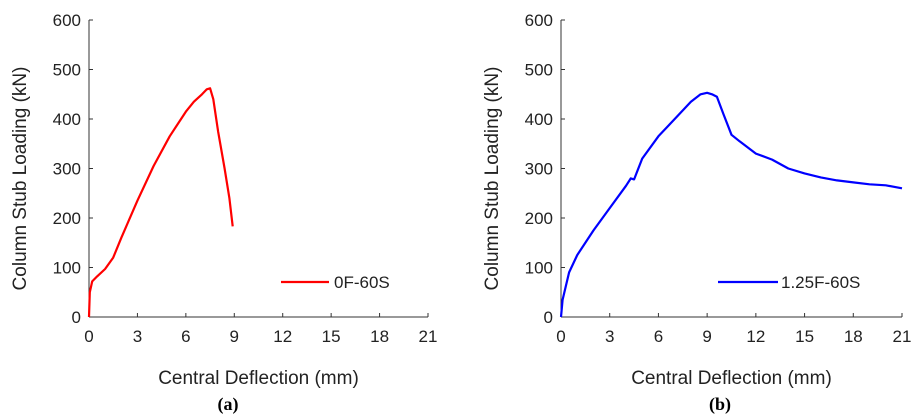 The width and height of the screenshot is (920, 417). Describe the element at coordinates (228, 404) in the screenshot. I see `panel-label: (a)` at that location.